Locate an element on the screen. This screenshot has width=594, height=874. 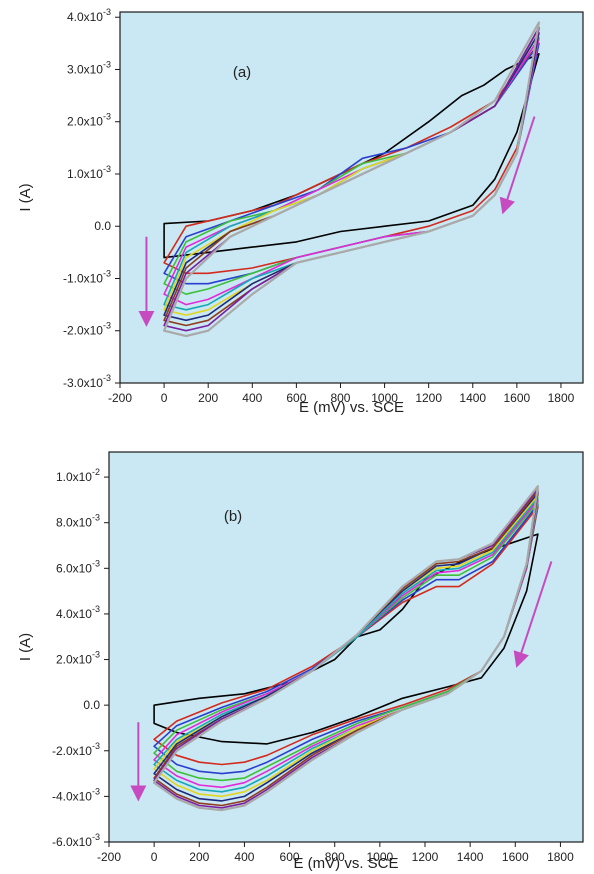
panel-b-x-tick-label: 1400 is located at coordinates (470, 857).